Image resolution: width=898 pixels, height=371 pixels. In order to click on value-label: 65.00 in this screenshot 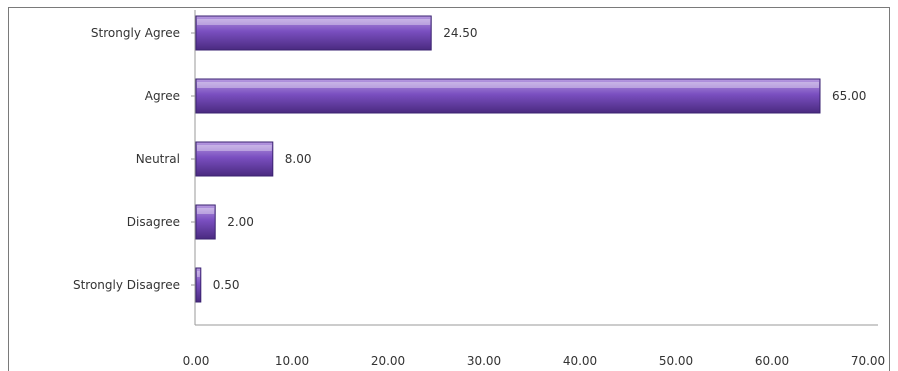, I will do `click(849, 96)`.